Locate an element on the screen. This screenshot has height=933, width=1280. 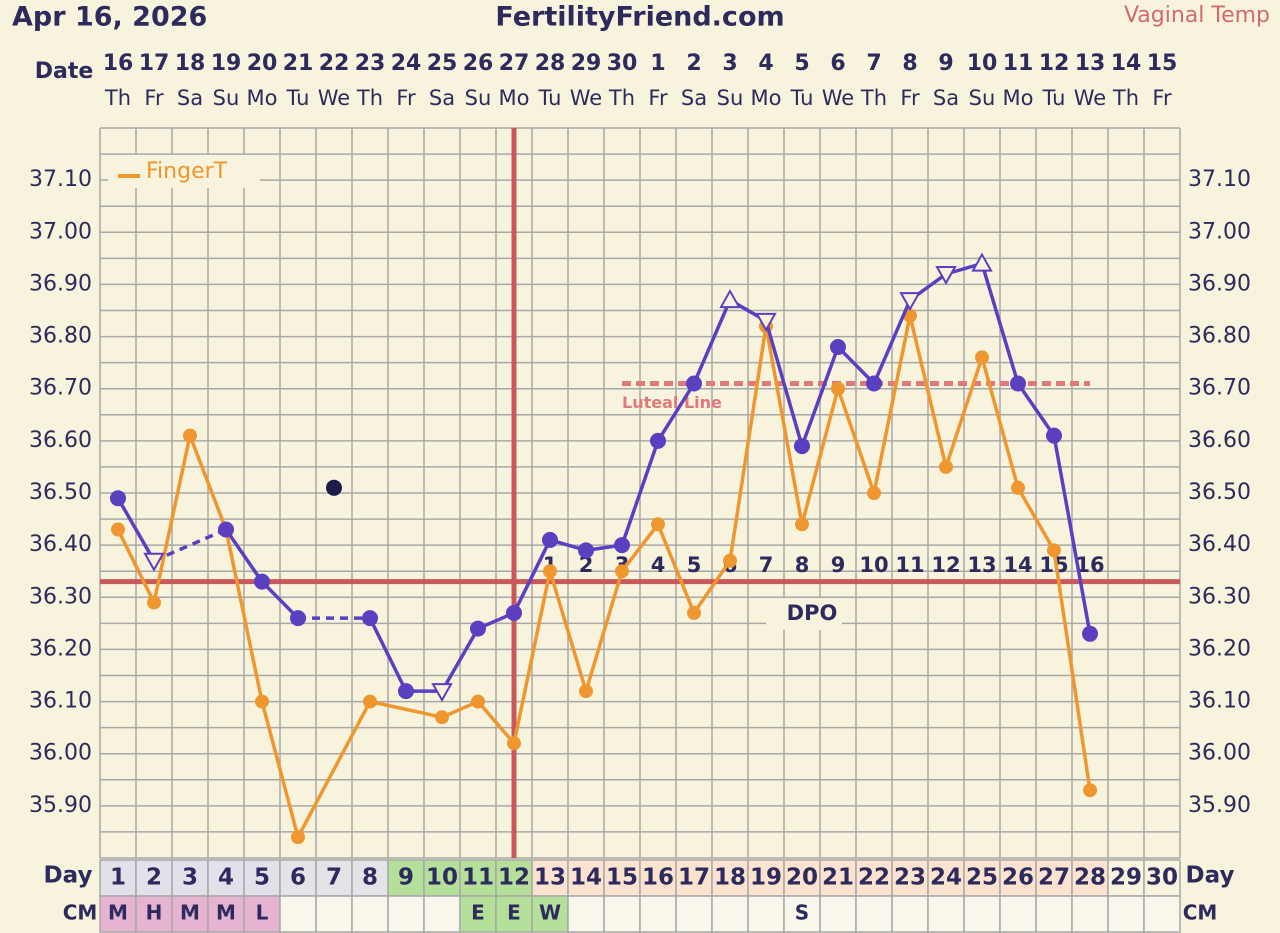
date-label: 8 is located at coordinates (909, 63).